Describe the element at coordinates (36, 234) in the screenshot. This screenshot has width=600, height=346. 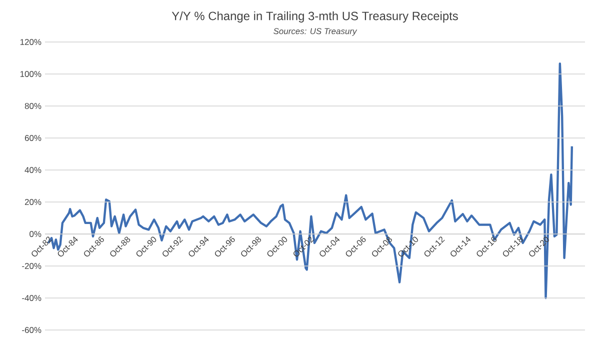
I see `y-tick-label: 0%` at that location.